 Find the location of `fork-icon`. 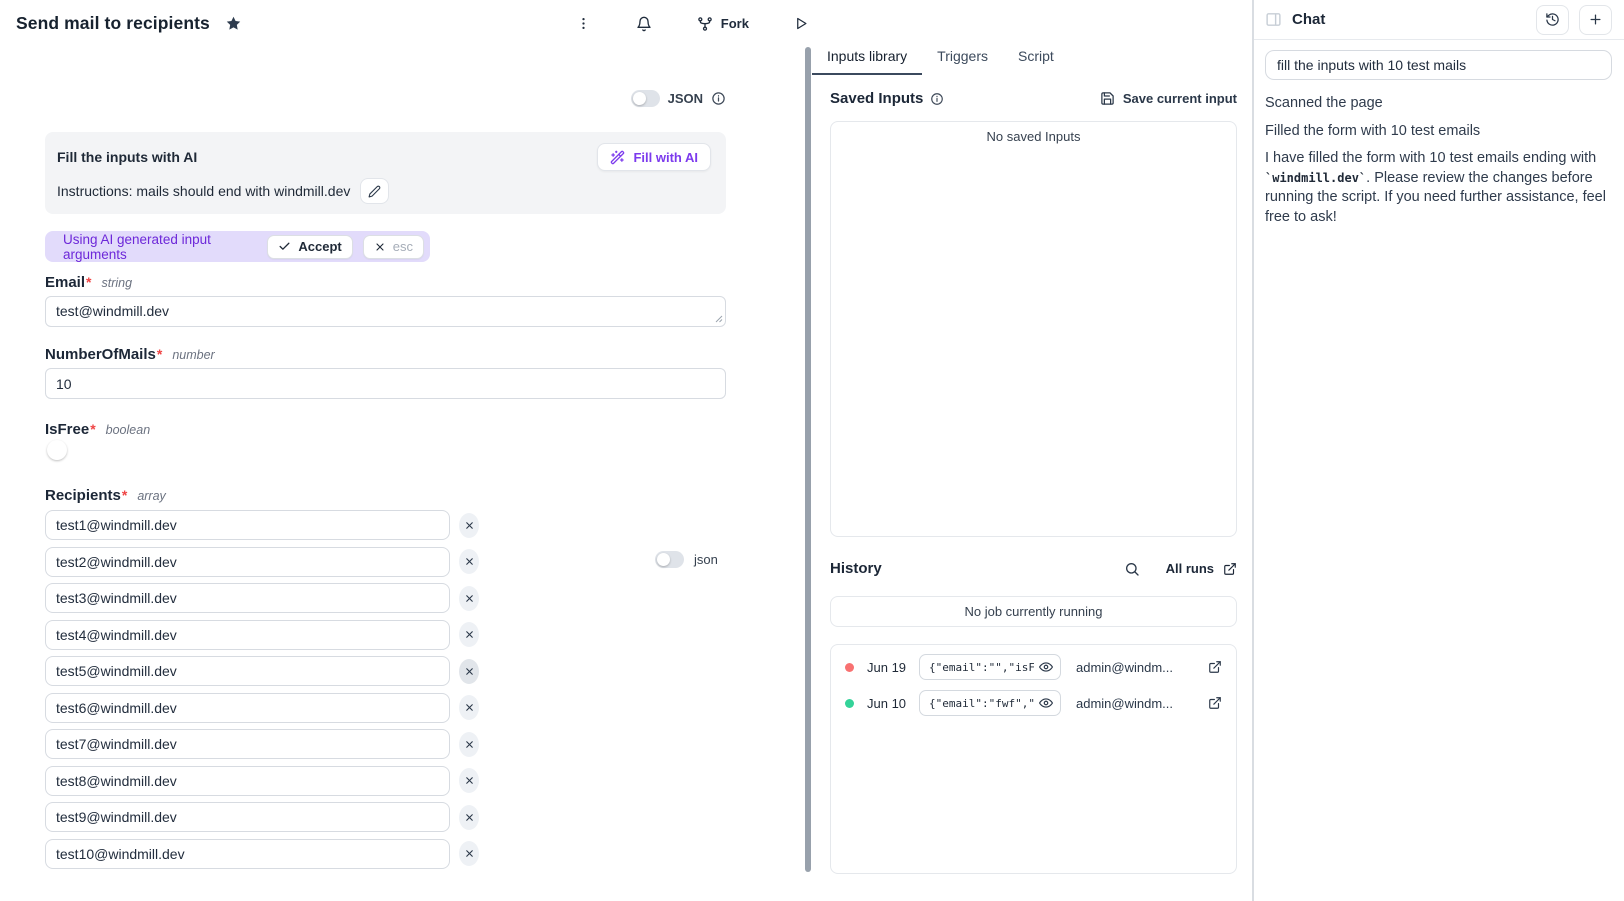

fork-icon is located at coordinates (705, 24).